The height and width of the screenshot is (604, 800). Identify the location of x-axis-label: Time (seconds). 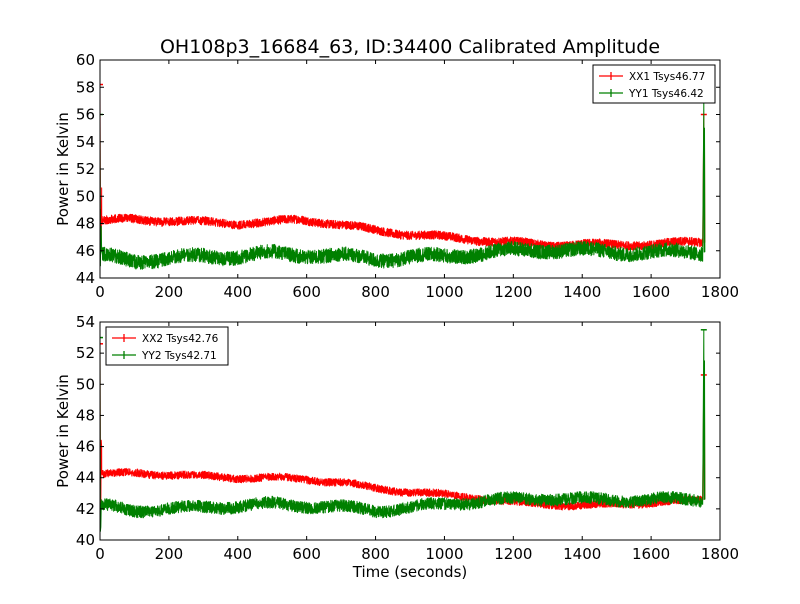
(410, 572).